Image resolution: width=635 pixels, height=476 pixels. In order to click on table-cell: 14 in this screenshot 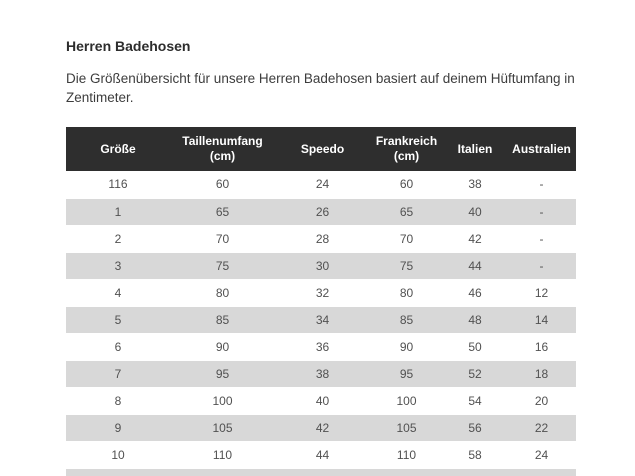, I will do `click(541, 319)`.